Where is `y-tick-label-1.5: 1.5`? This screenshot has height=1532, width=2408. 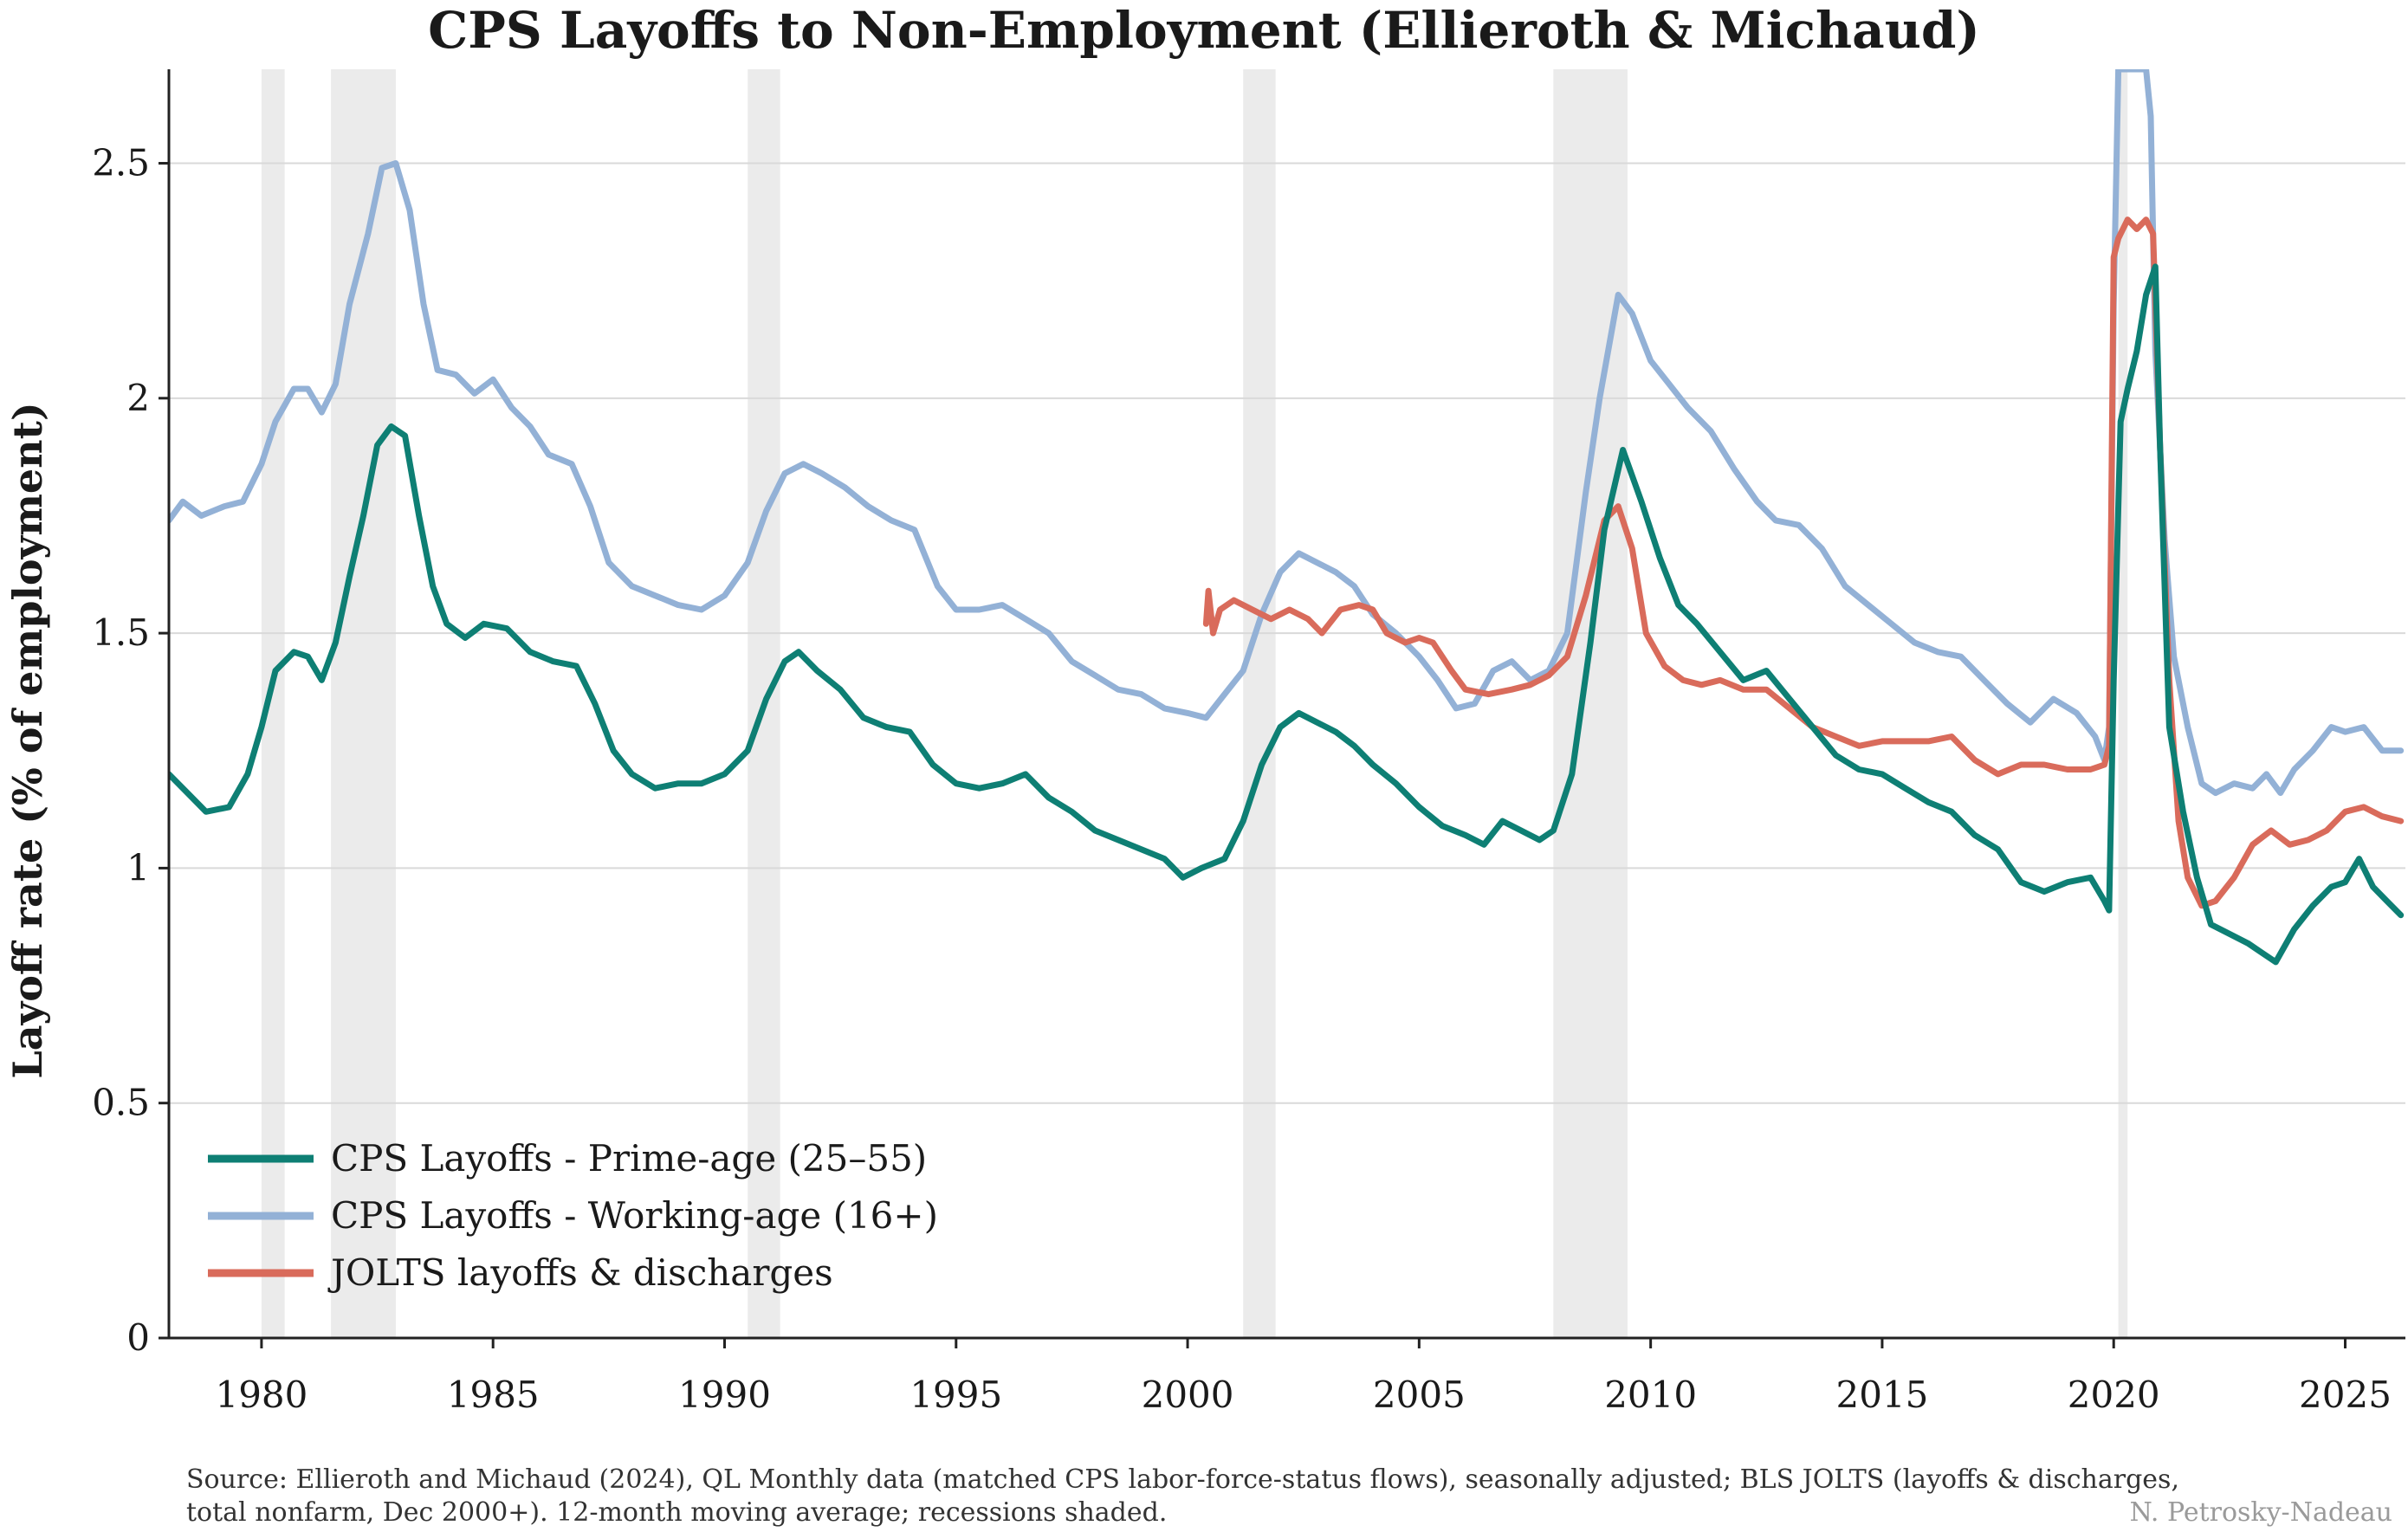
y-tick-label-1.5: 1.5 is located at coordinates (121, 632).